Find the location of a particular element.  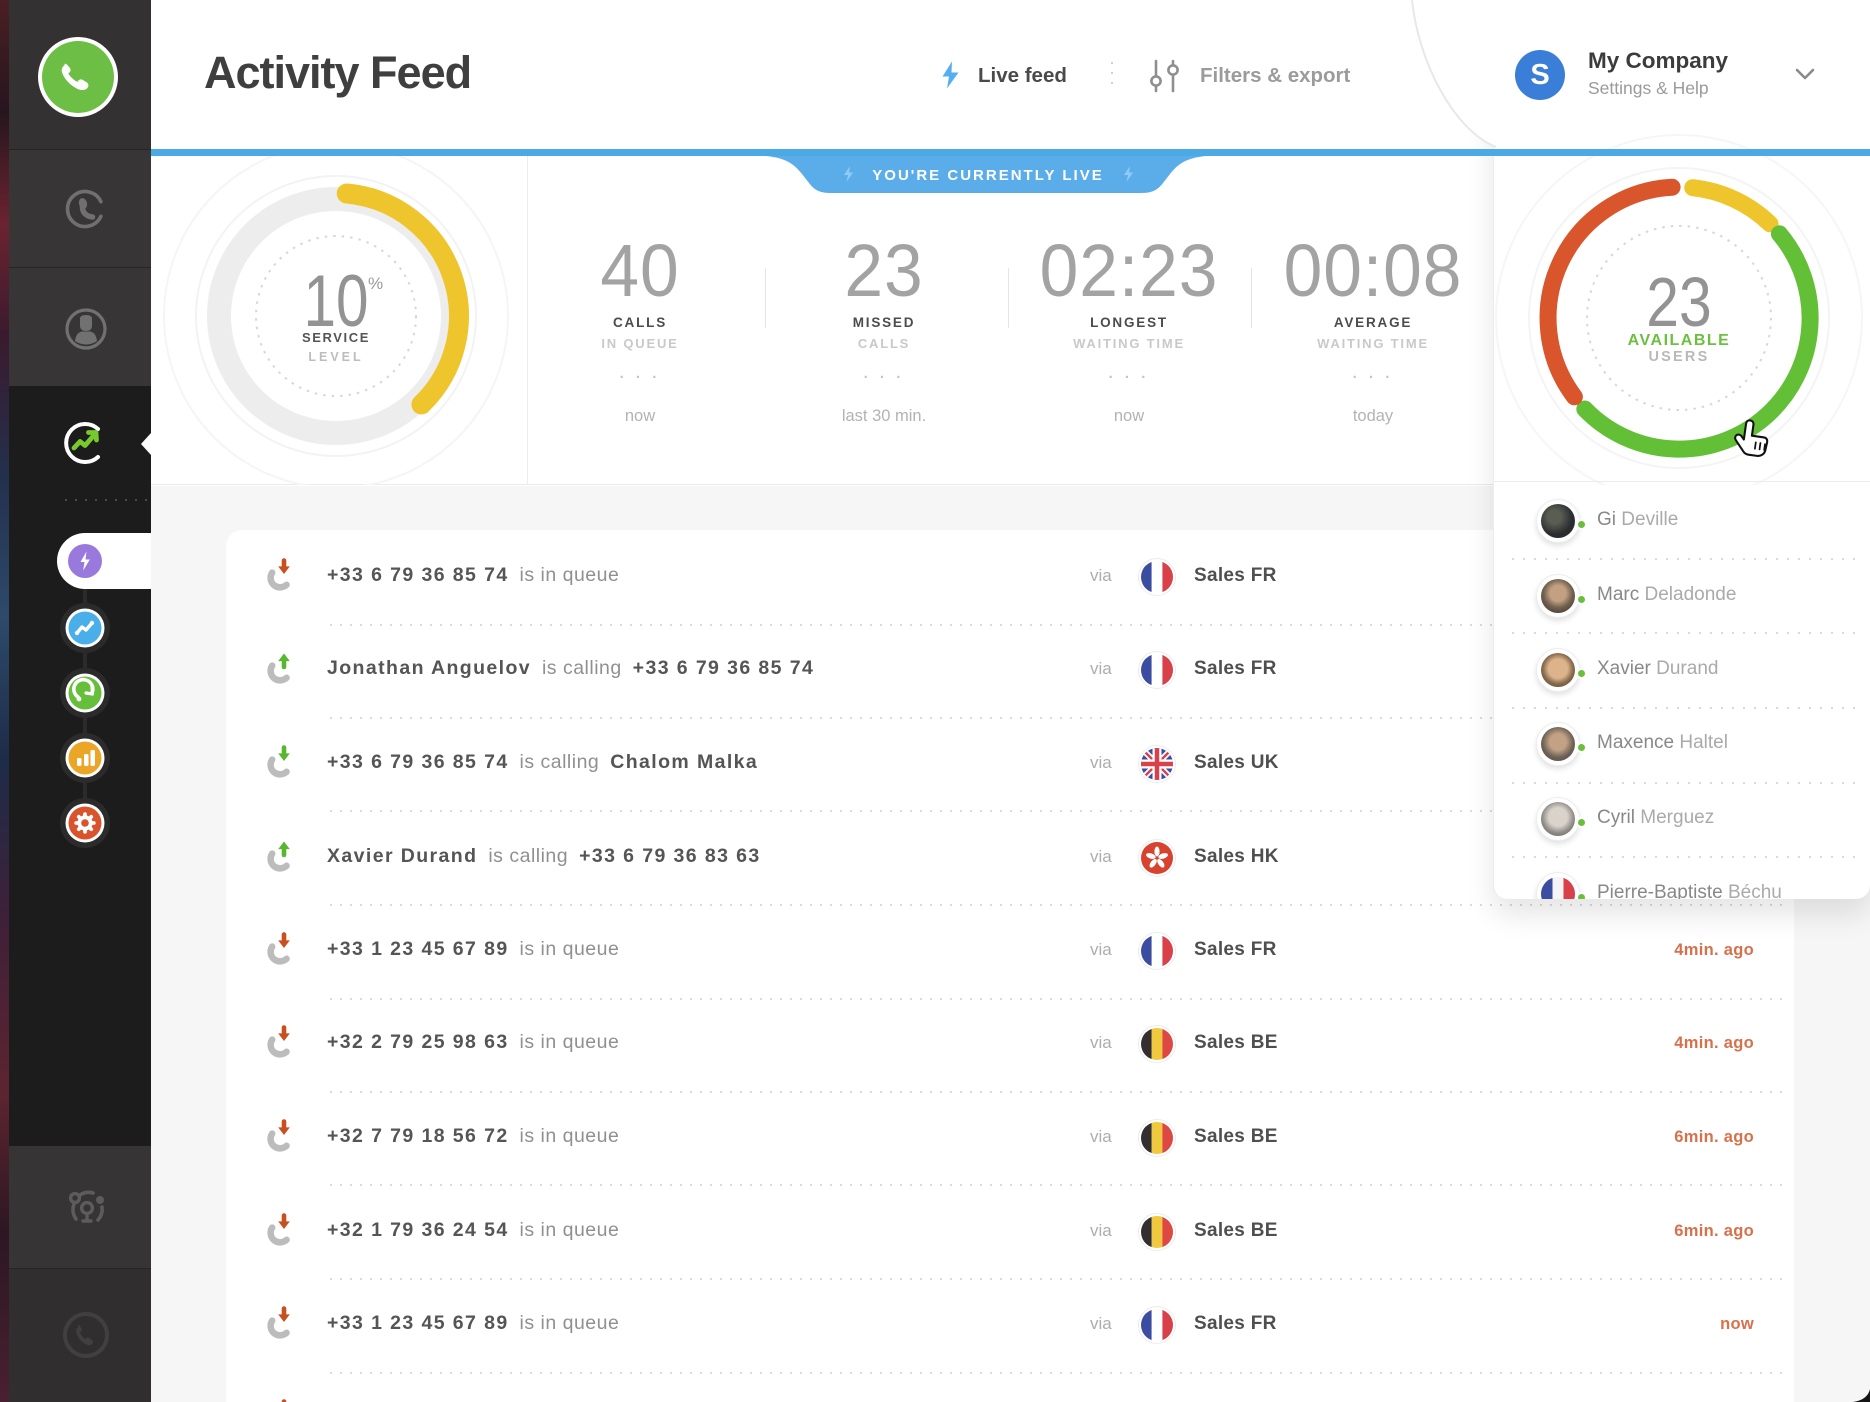

svg-text: YOU'RE CURRENTLY LIVE is located at coordinates (987, 175).